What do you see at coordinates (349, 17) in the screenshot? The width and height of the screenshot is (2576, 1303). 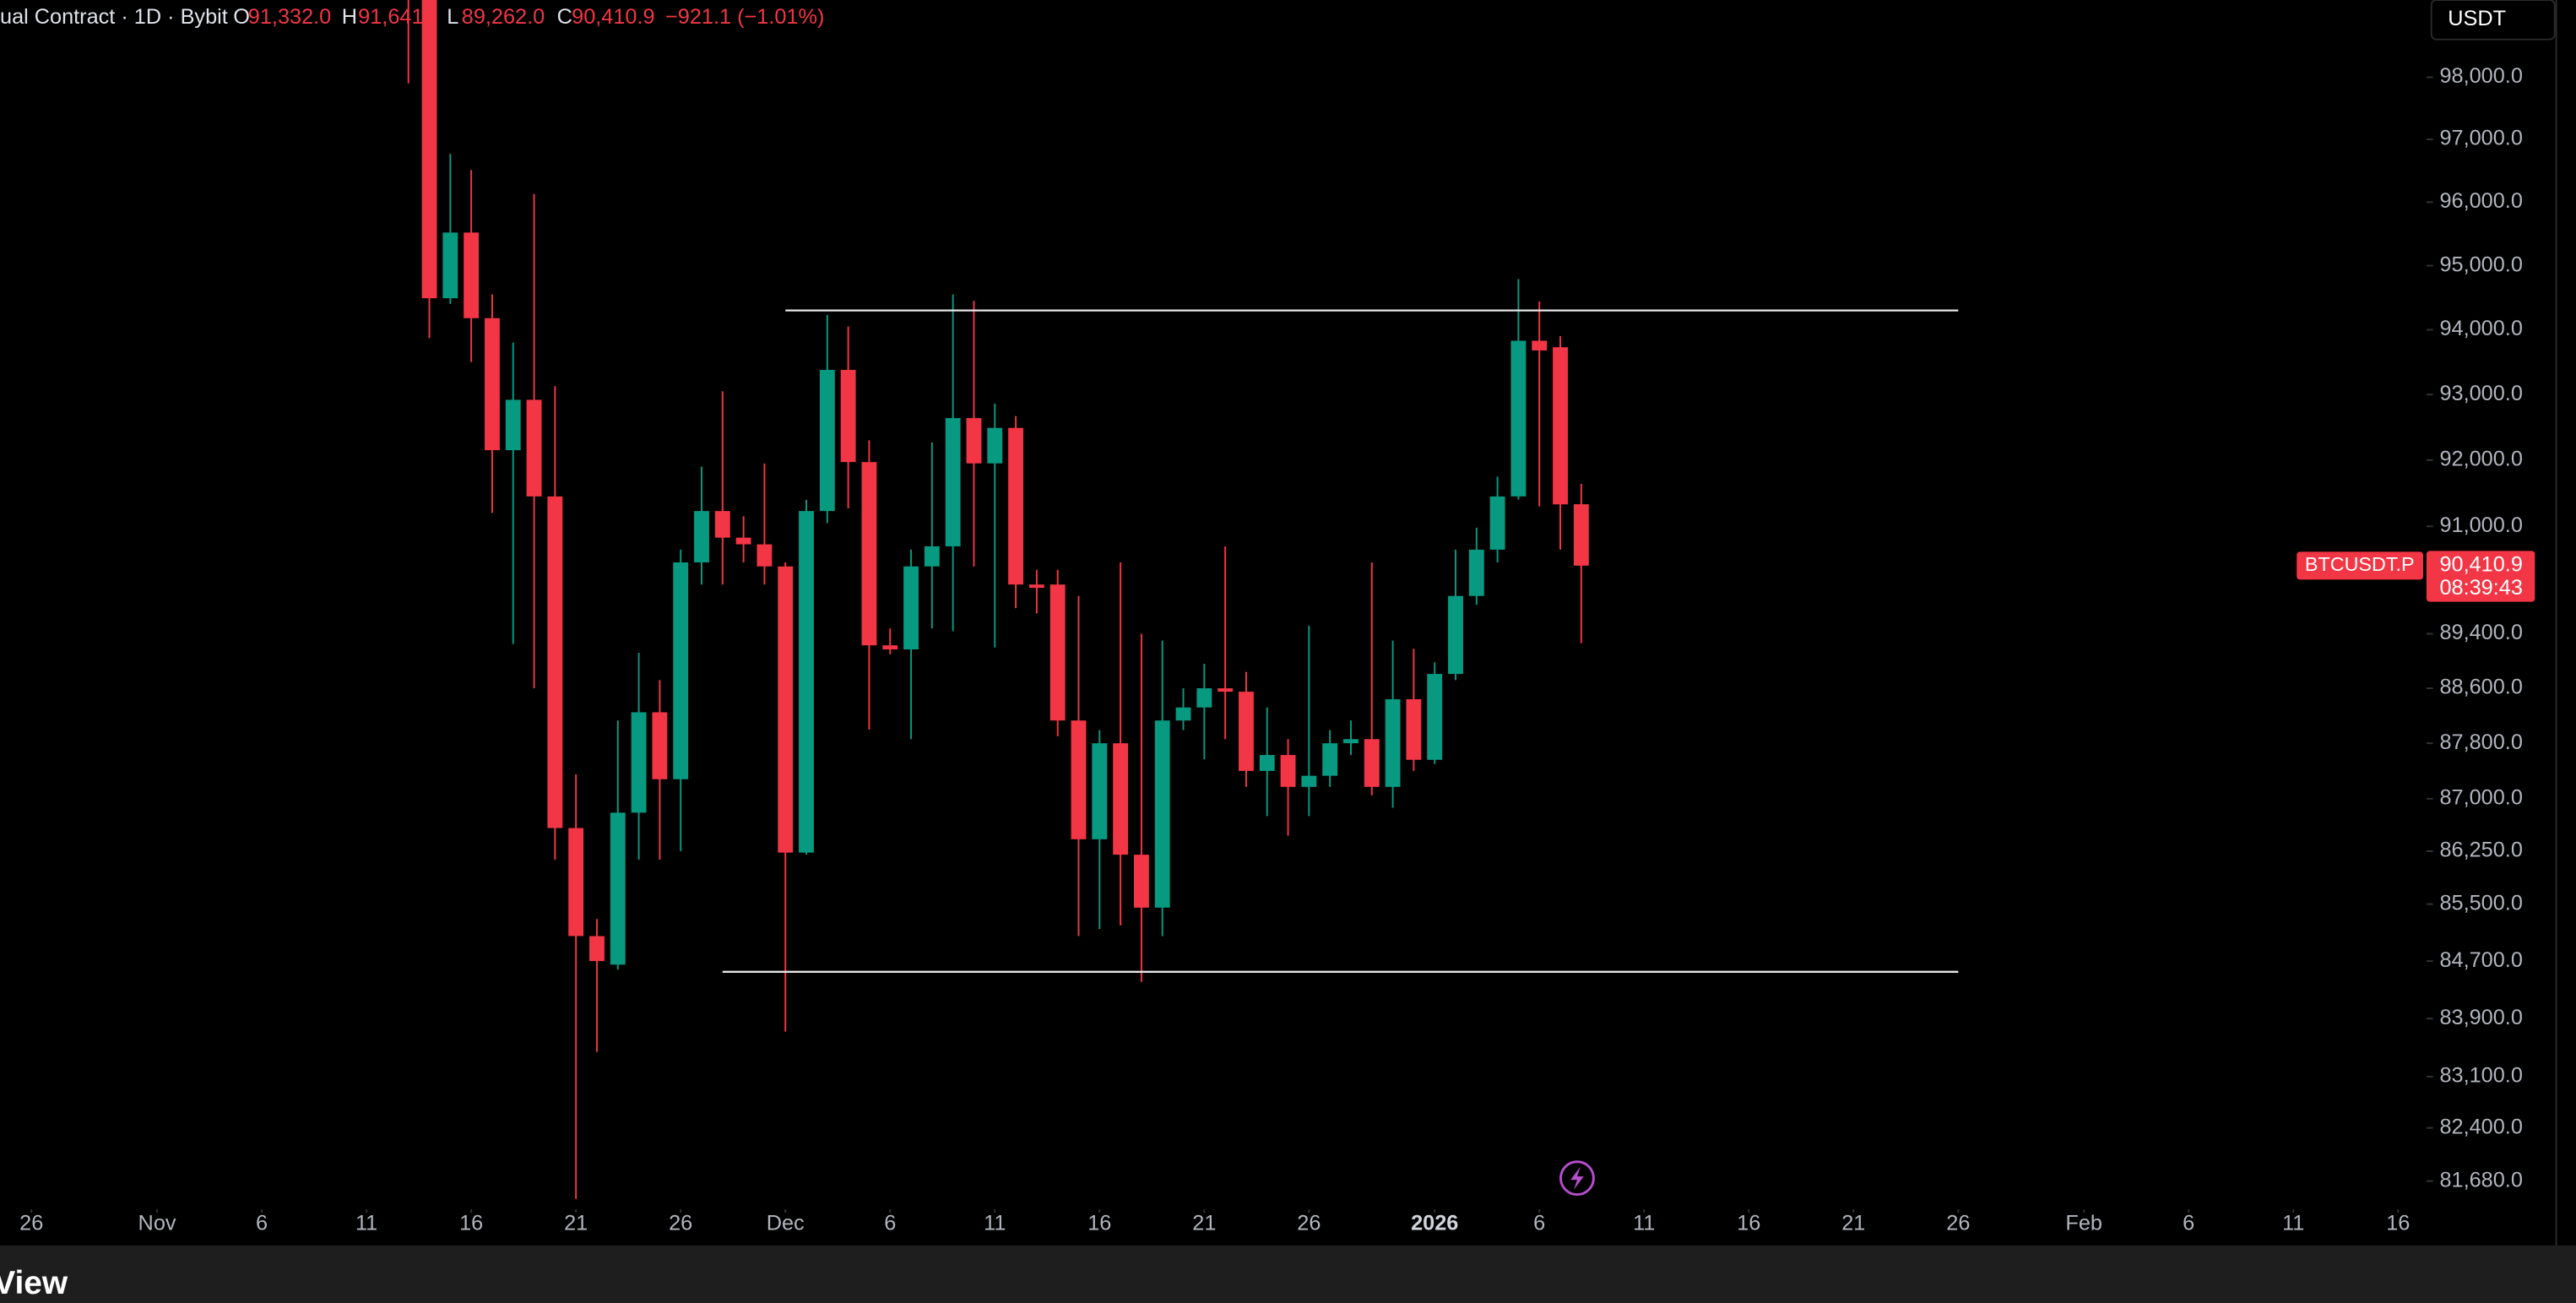 I see `high-label: H` at bounding box center [349, 17].